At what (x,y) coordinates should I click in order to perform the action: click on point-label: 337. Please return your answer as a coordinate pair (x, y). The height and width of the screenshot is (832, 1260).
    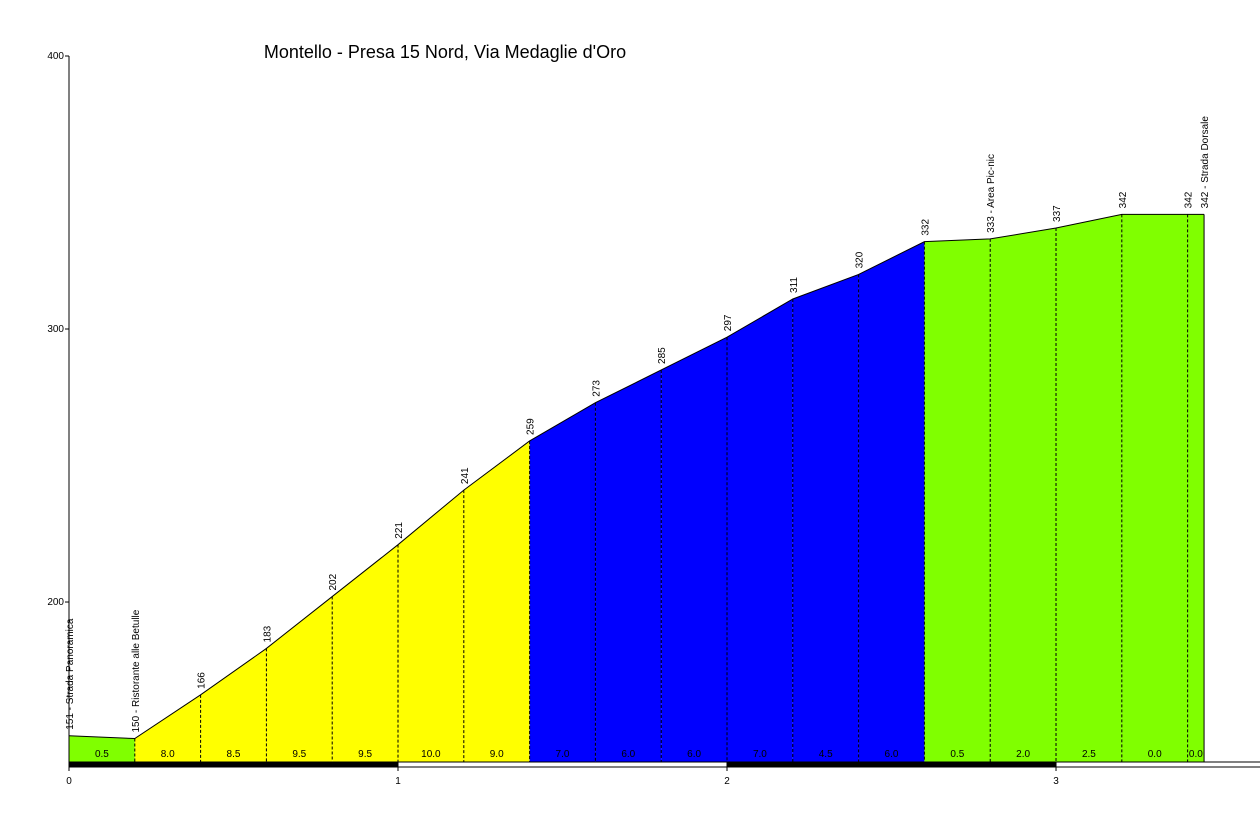
    Looking at the image, I should click on (1057, 213).